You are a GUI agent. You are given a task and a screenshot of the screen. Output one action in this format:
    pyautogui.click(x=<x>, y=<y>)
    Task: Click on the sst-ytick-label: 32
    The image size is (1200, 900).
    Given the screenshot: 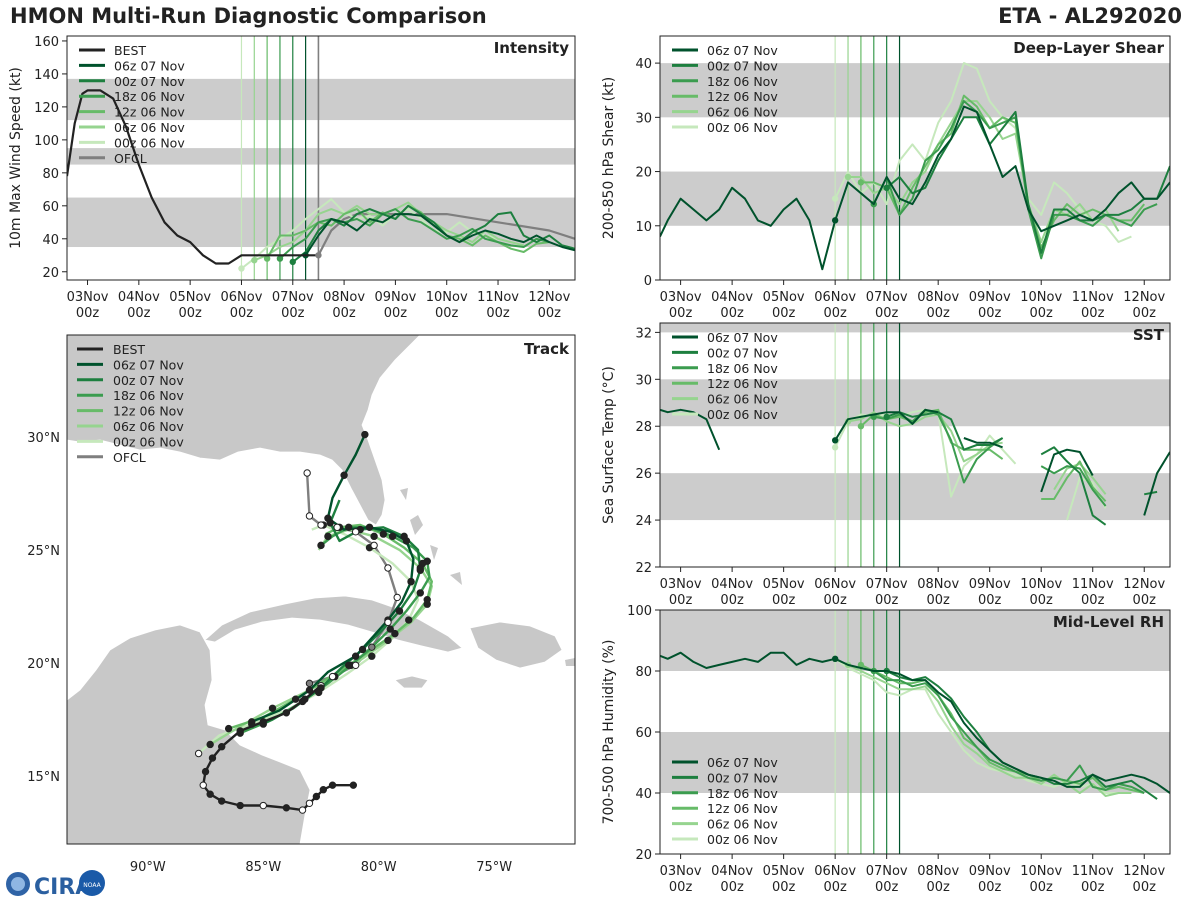 What is the action you would take?
    pyautogui.click(x=643, y=333)
    